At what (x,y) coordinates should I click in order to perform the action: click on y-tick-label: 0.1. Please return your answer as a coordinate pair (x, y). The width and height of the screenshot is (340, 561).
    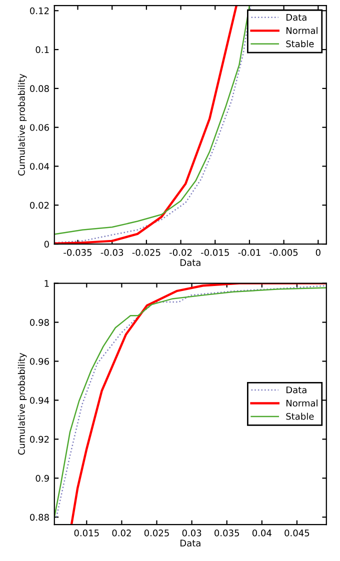
    Looking at the image, I should click on (42, 50).